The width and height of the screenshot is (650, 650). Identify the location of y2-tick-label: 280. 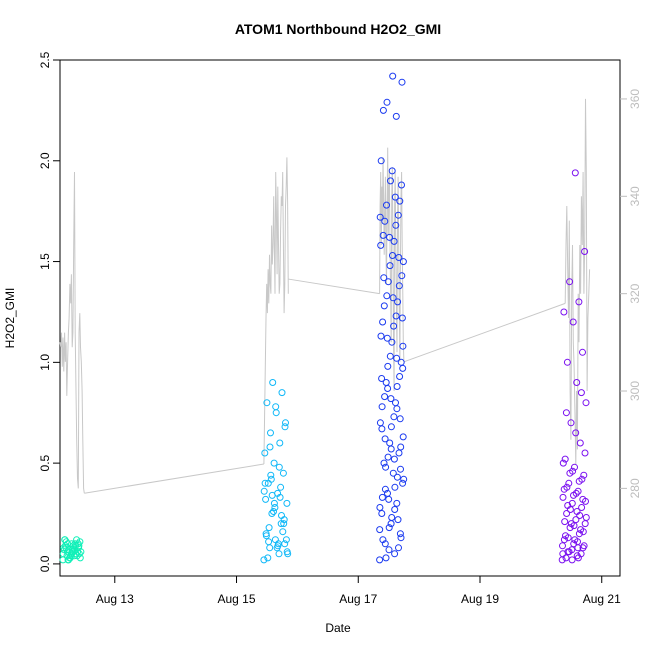
(635, 488).